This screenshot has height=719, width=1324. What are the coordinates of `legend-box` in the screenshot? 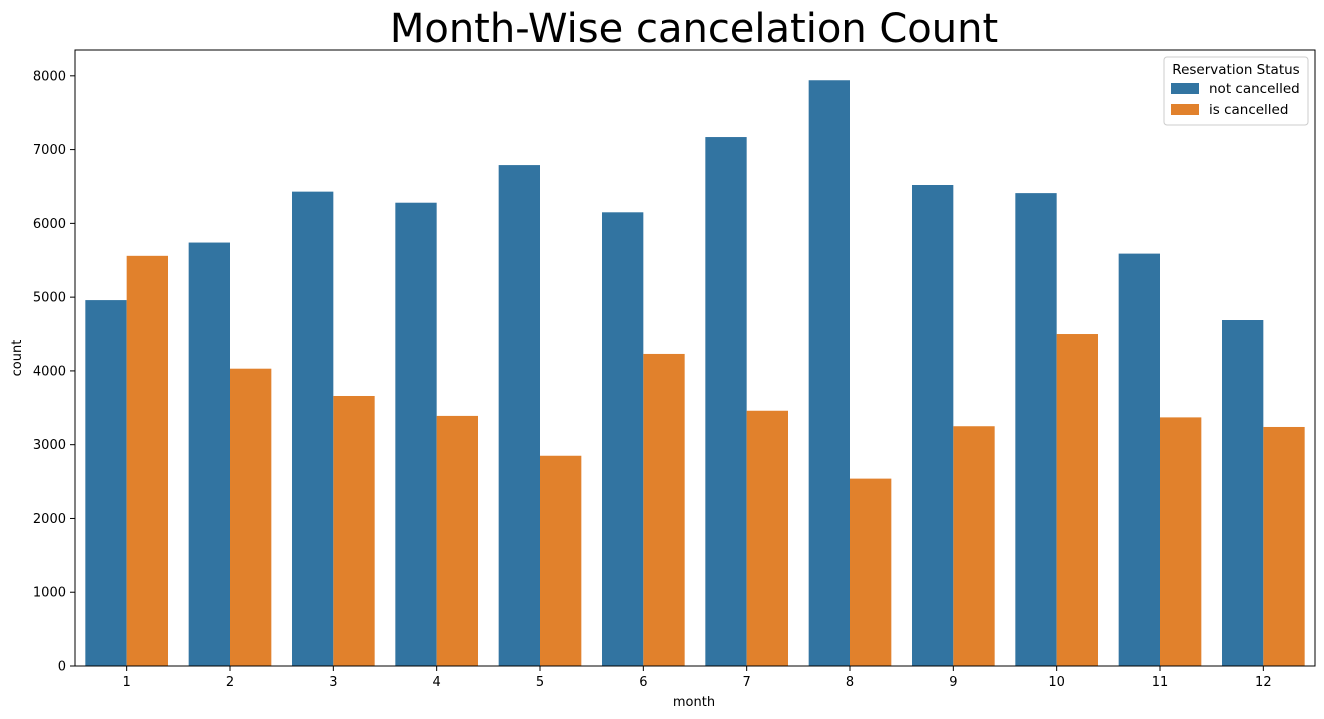 It's located at (1236, 91).